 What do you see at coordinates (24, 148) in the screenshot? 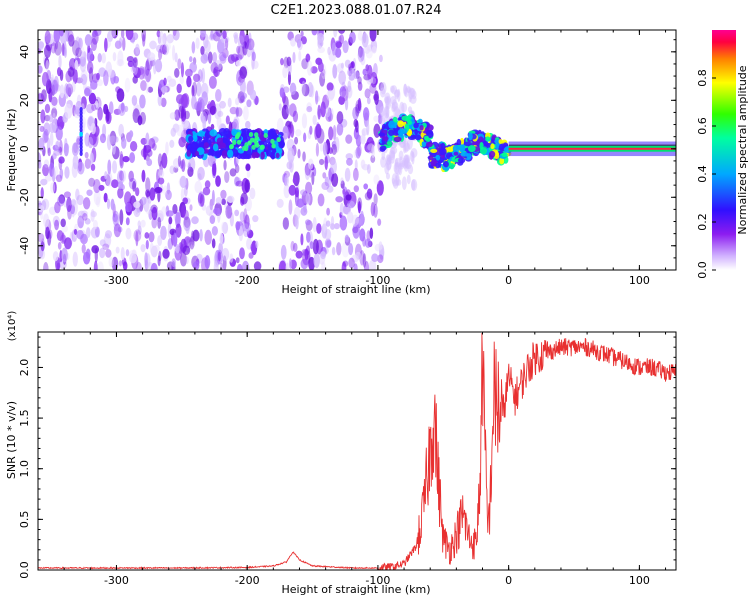
I see `y-tick-label: 0` at bounding box center [24, 148].